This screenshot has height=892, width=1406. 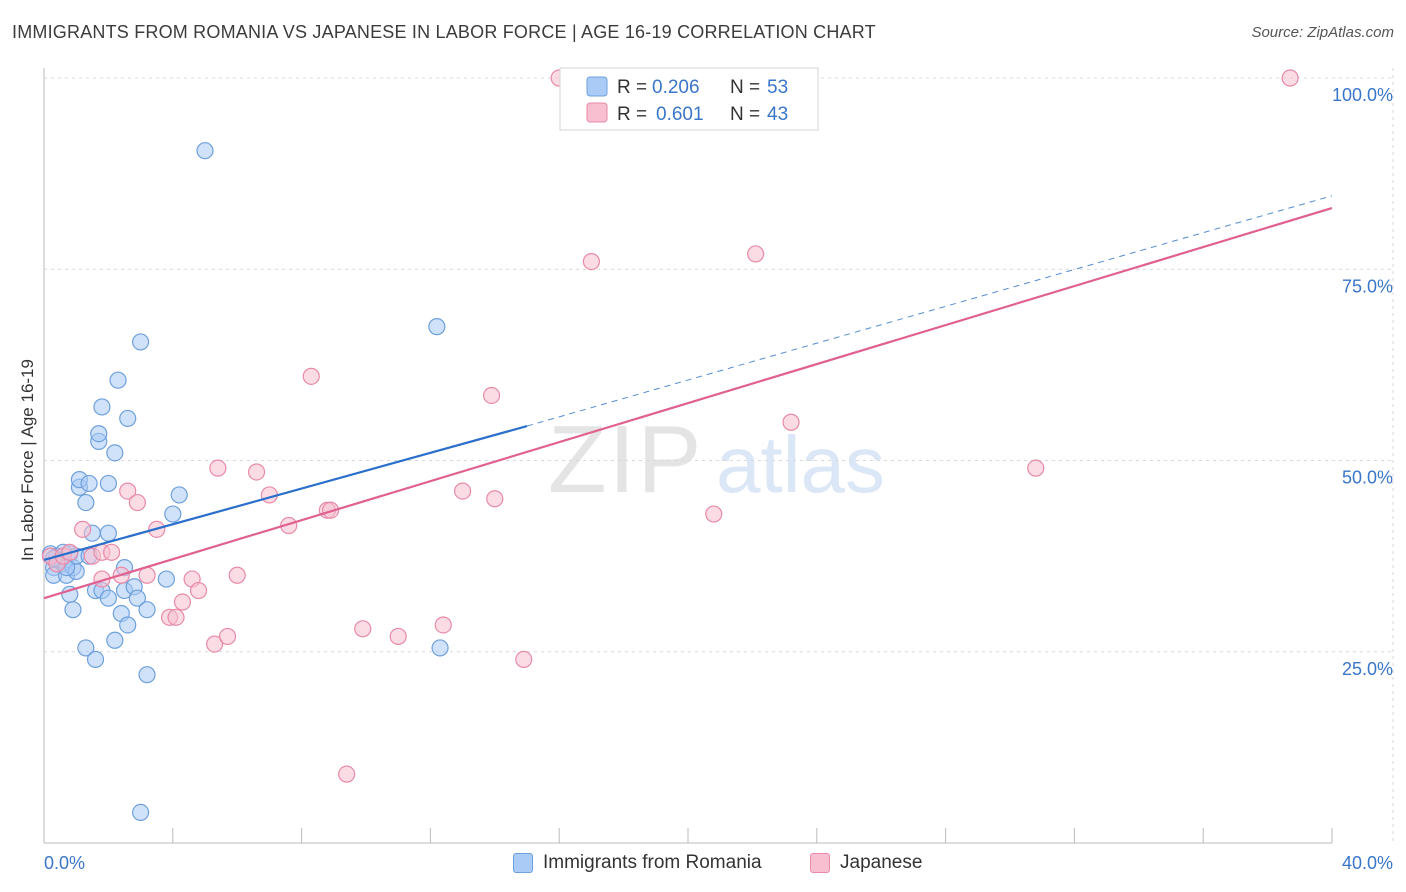 I want to click on legend-label-japanese: Japanese, so click(x=881, y=862).